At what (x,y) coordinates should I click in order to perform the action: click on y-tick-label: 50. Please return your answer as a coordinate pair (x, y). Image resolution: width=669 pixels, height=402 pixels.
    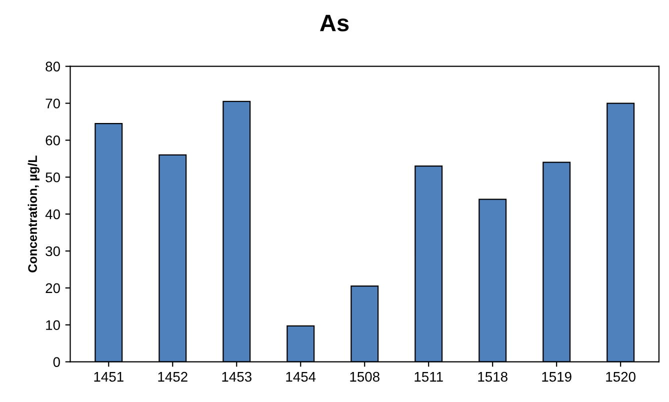
    Looking at the image, I should click on (53, 177).